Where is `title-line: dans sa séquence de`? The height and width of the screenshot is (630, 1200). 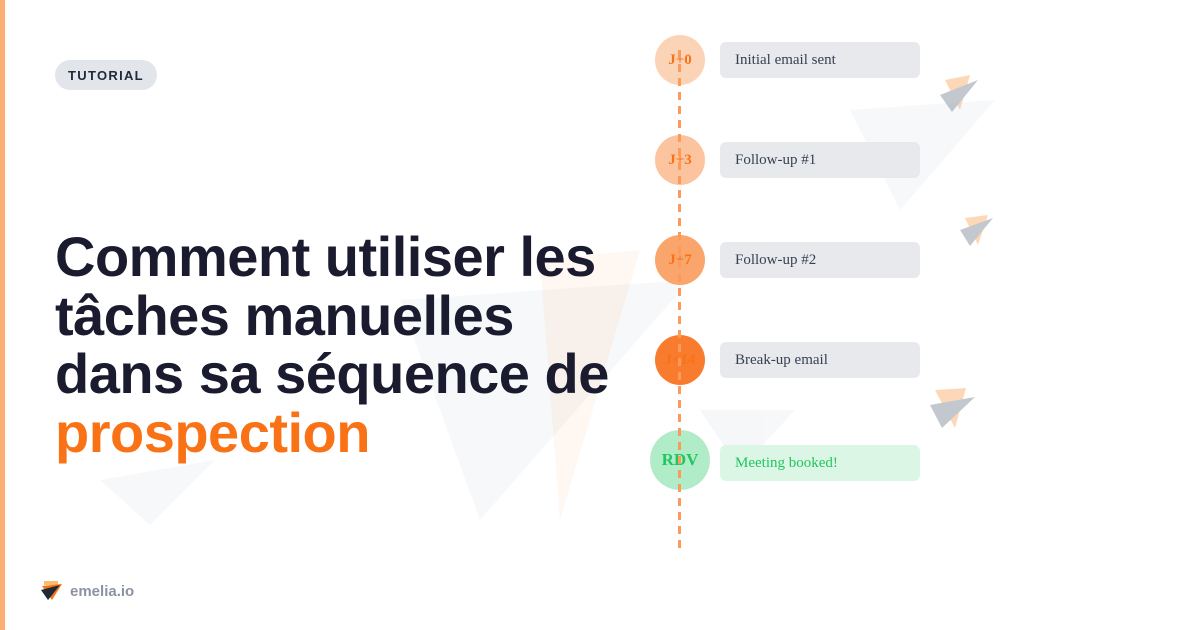 title-line: dans sa séquence de is located at coordinates (332, 373).